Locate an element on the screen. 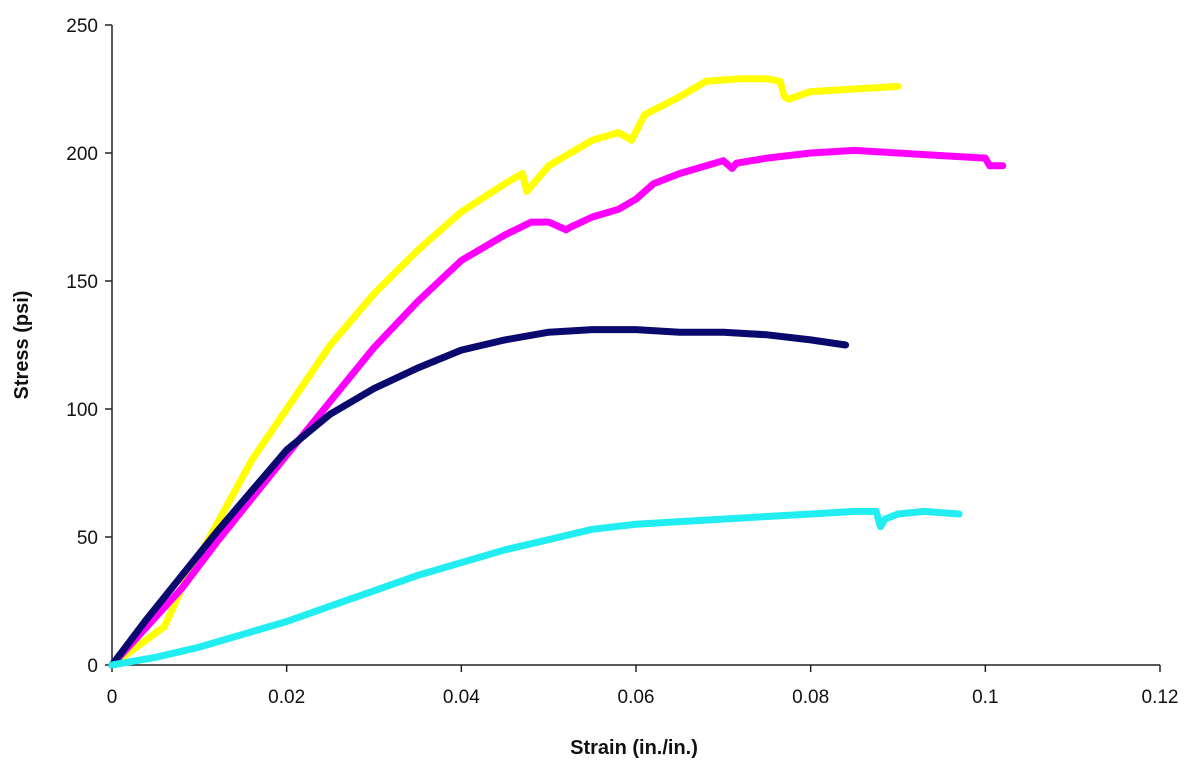  x-tick-label: 0 is located at coordinates (112, 697).